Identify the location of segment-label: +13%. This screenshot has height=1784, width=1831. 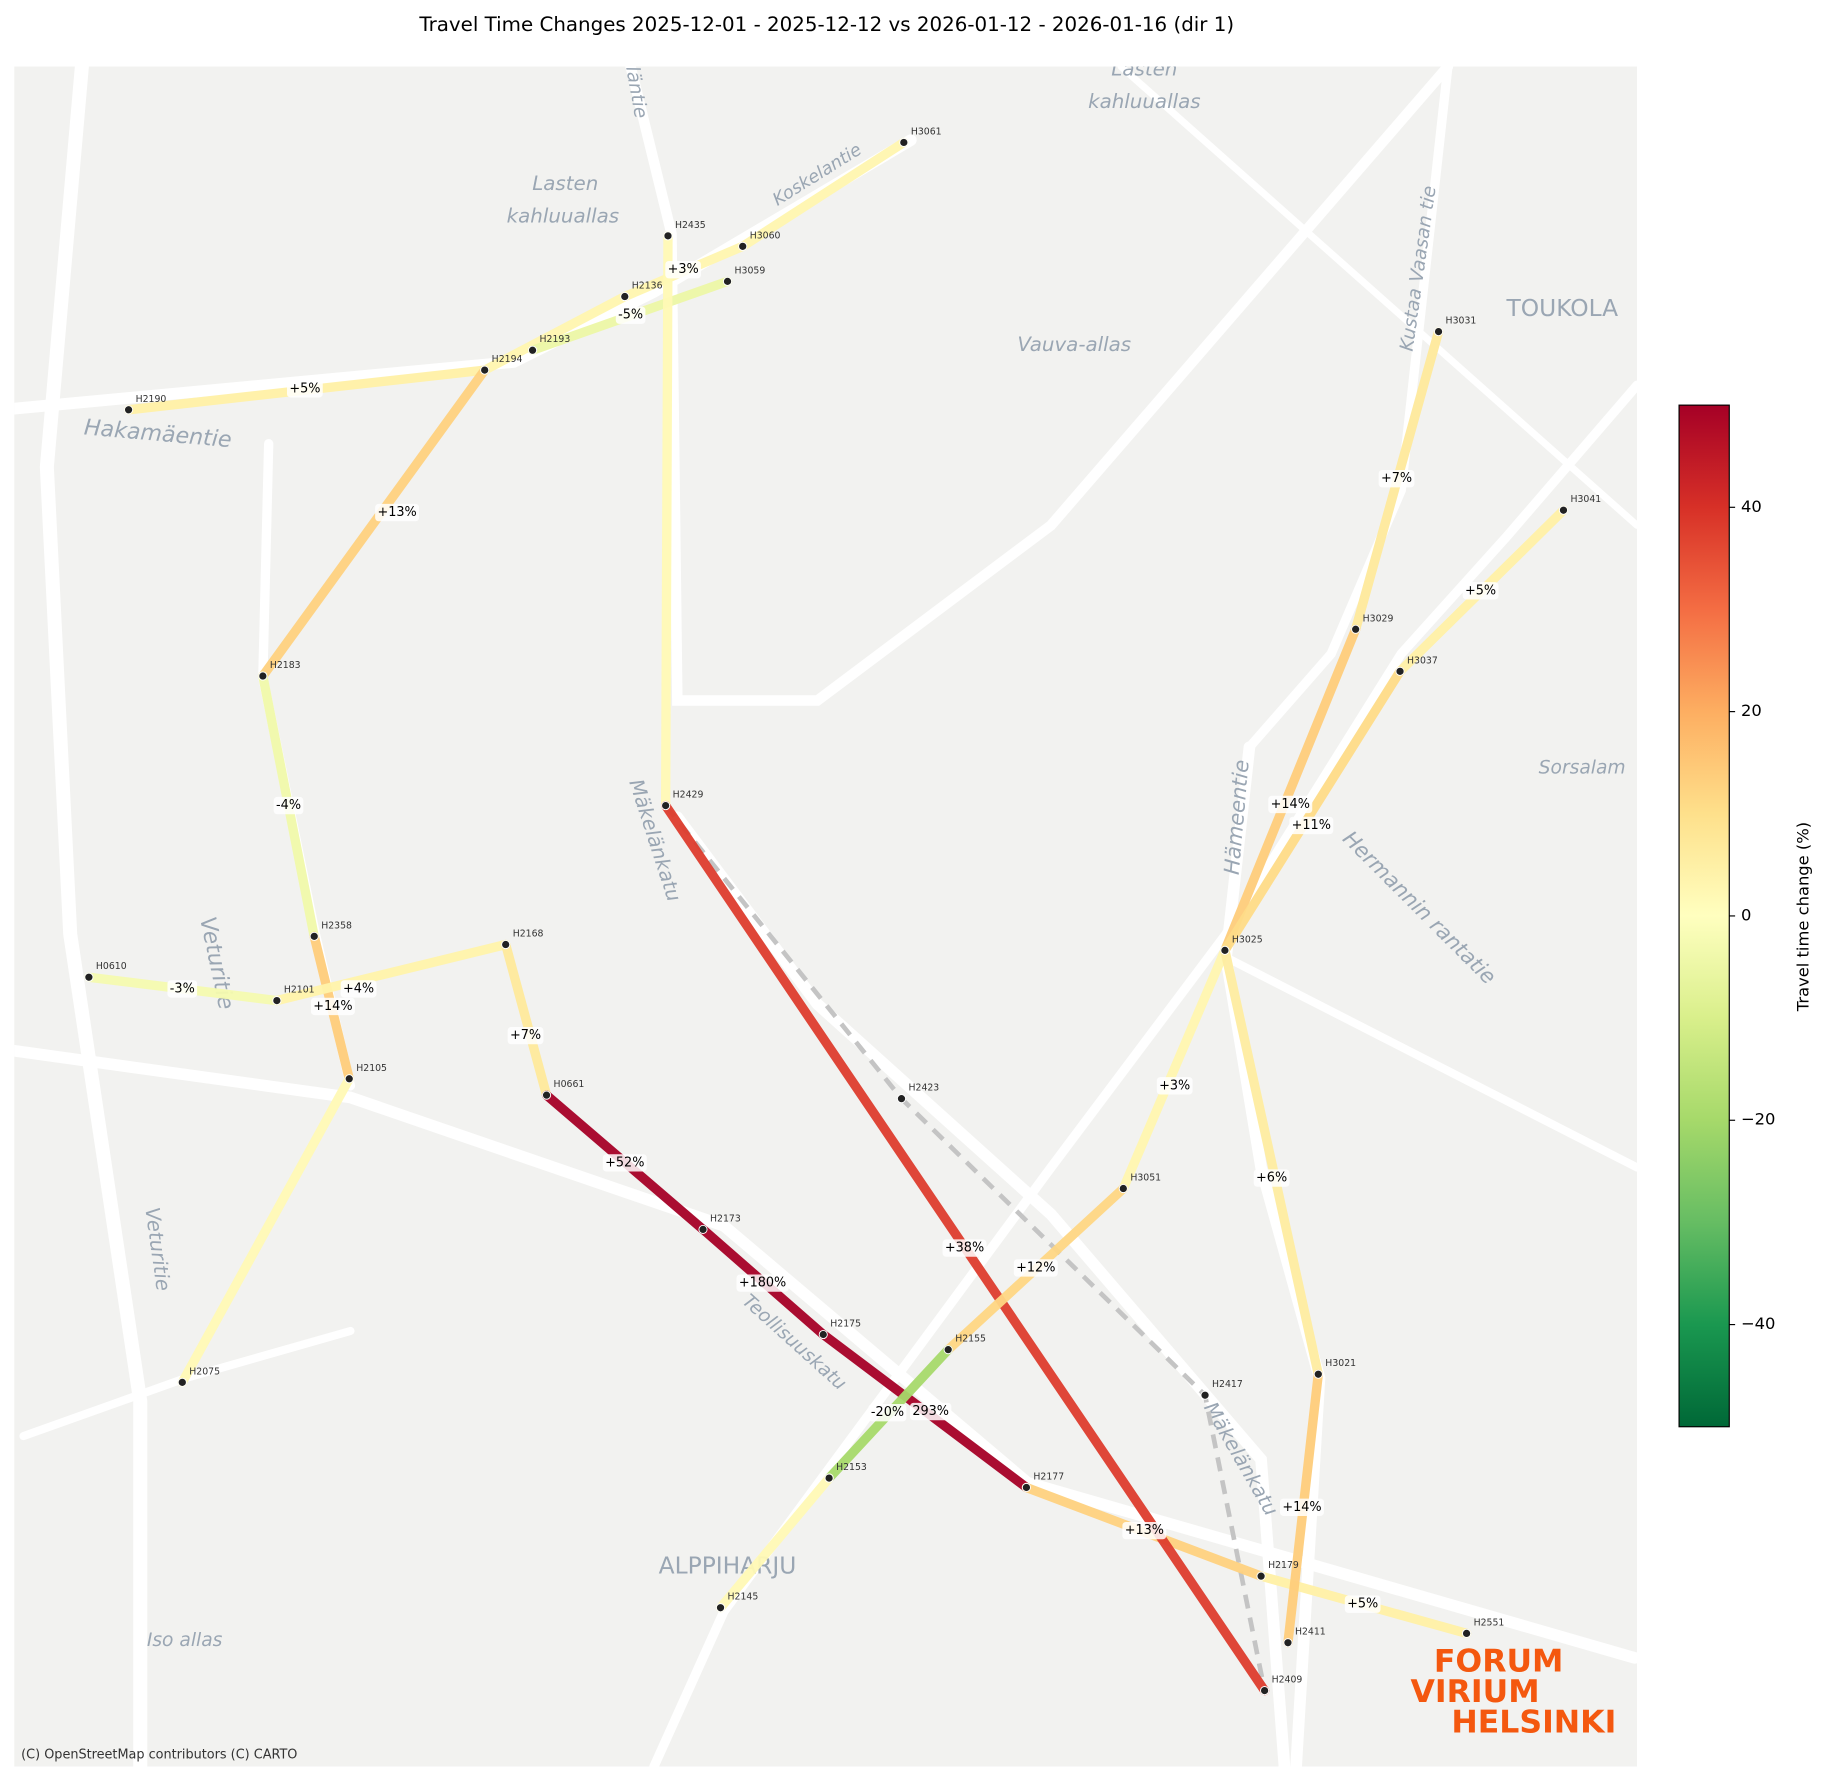
(396, 512).